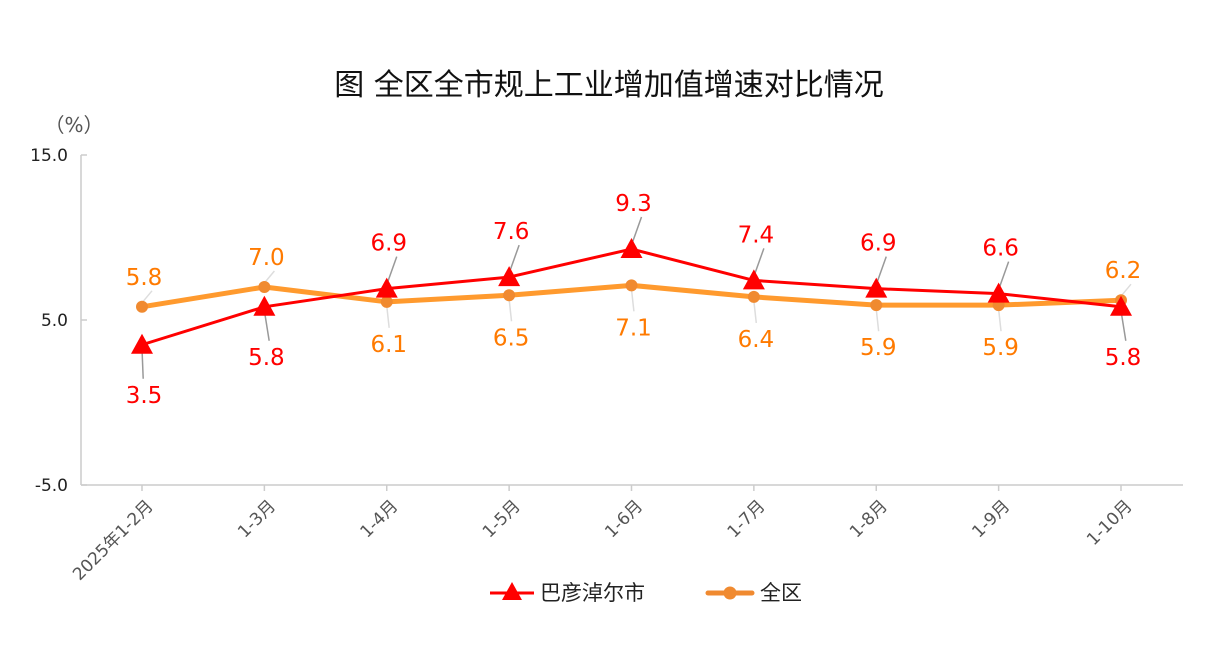 The width and height of the screenshot is (1209, 665). What do you see at coordinates (388, 345) in the screenshot?
I see `data-label: 6.1` at bounding box center [388, 345].